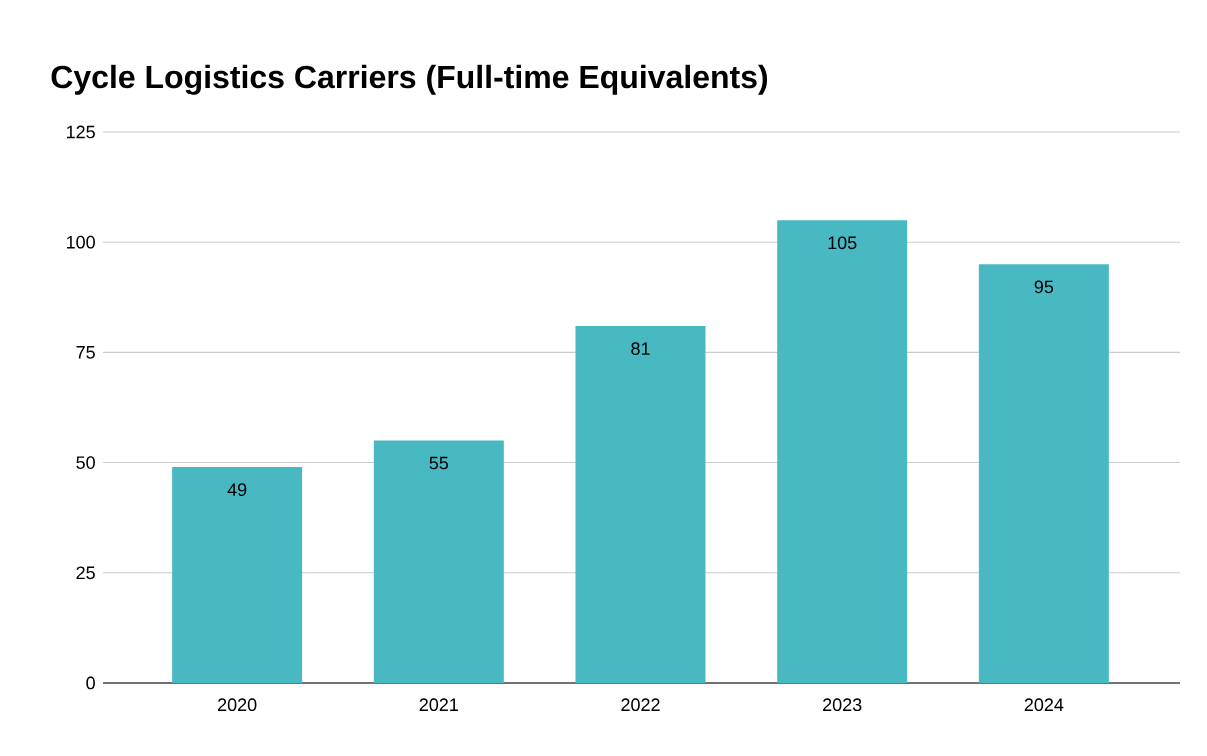  I want to click on y-tick-label: 75, so click(85, 352).